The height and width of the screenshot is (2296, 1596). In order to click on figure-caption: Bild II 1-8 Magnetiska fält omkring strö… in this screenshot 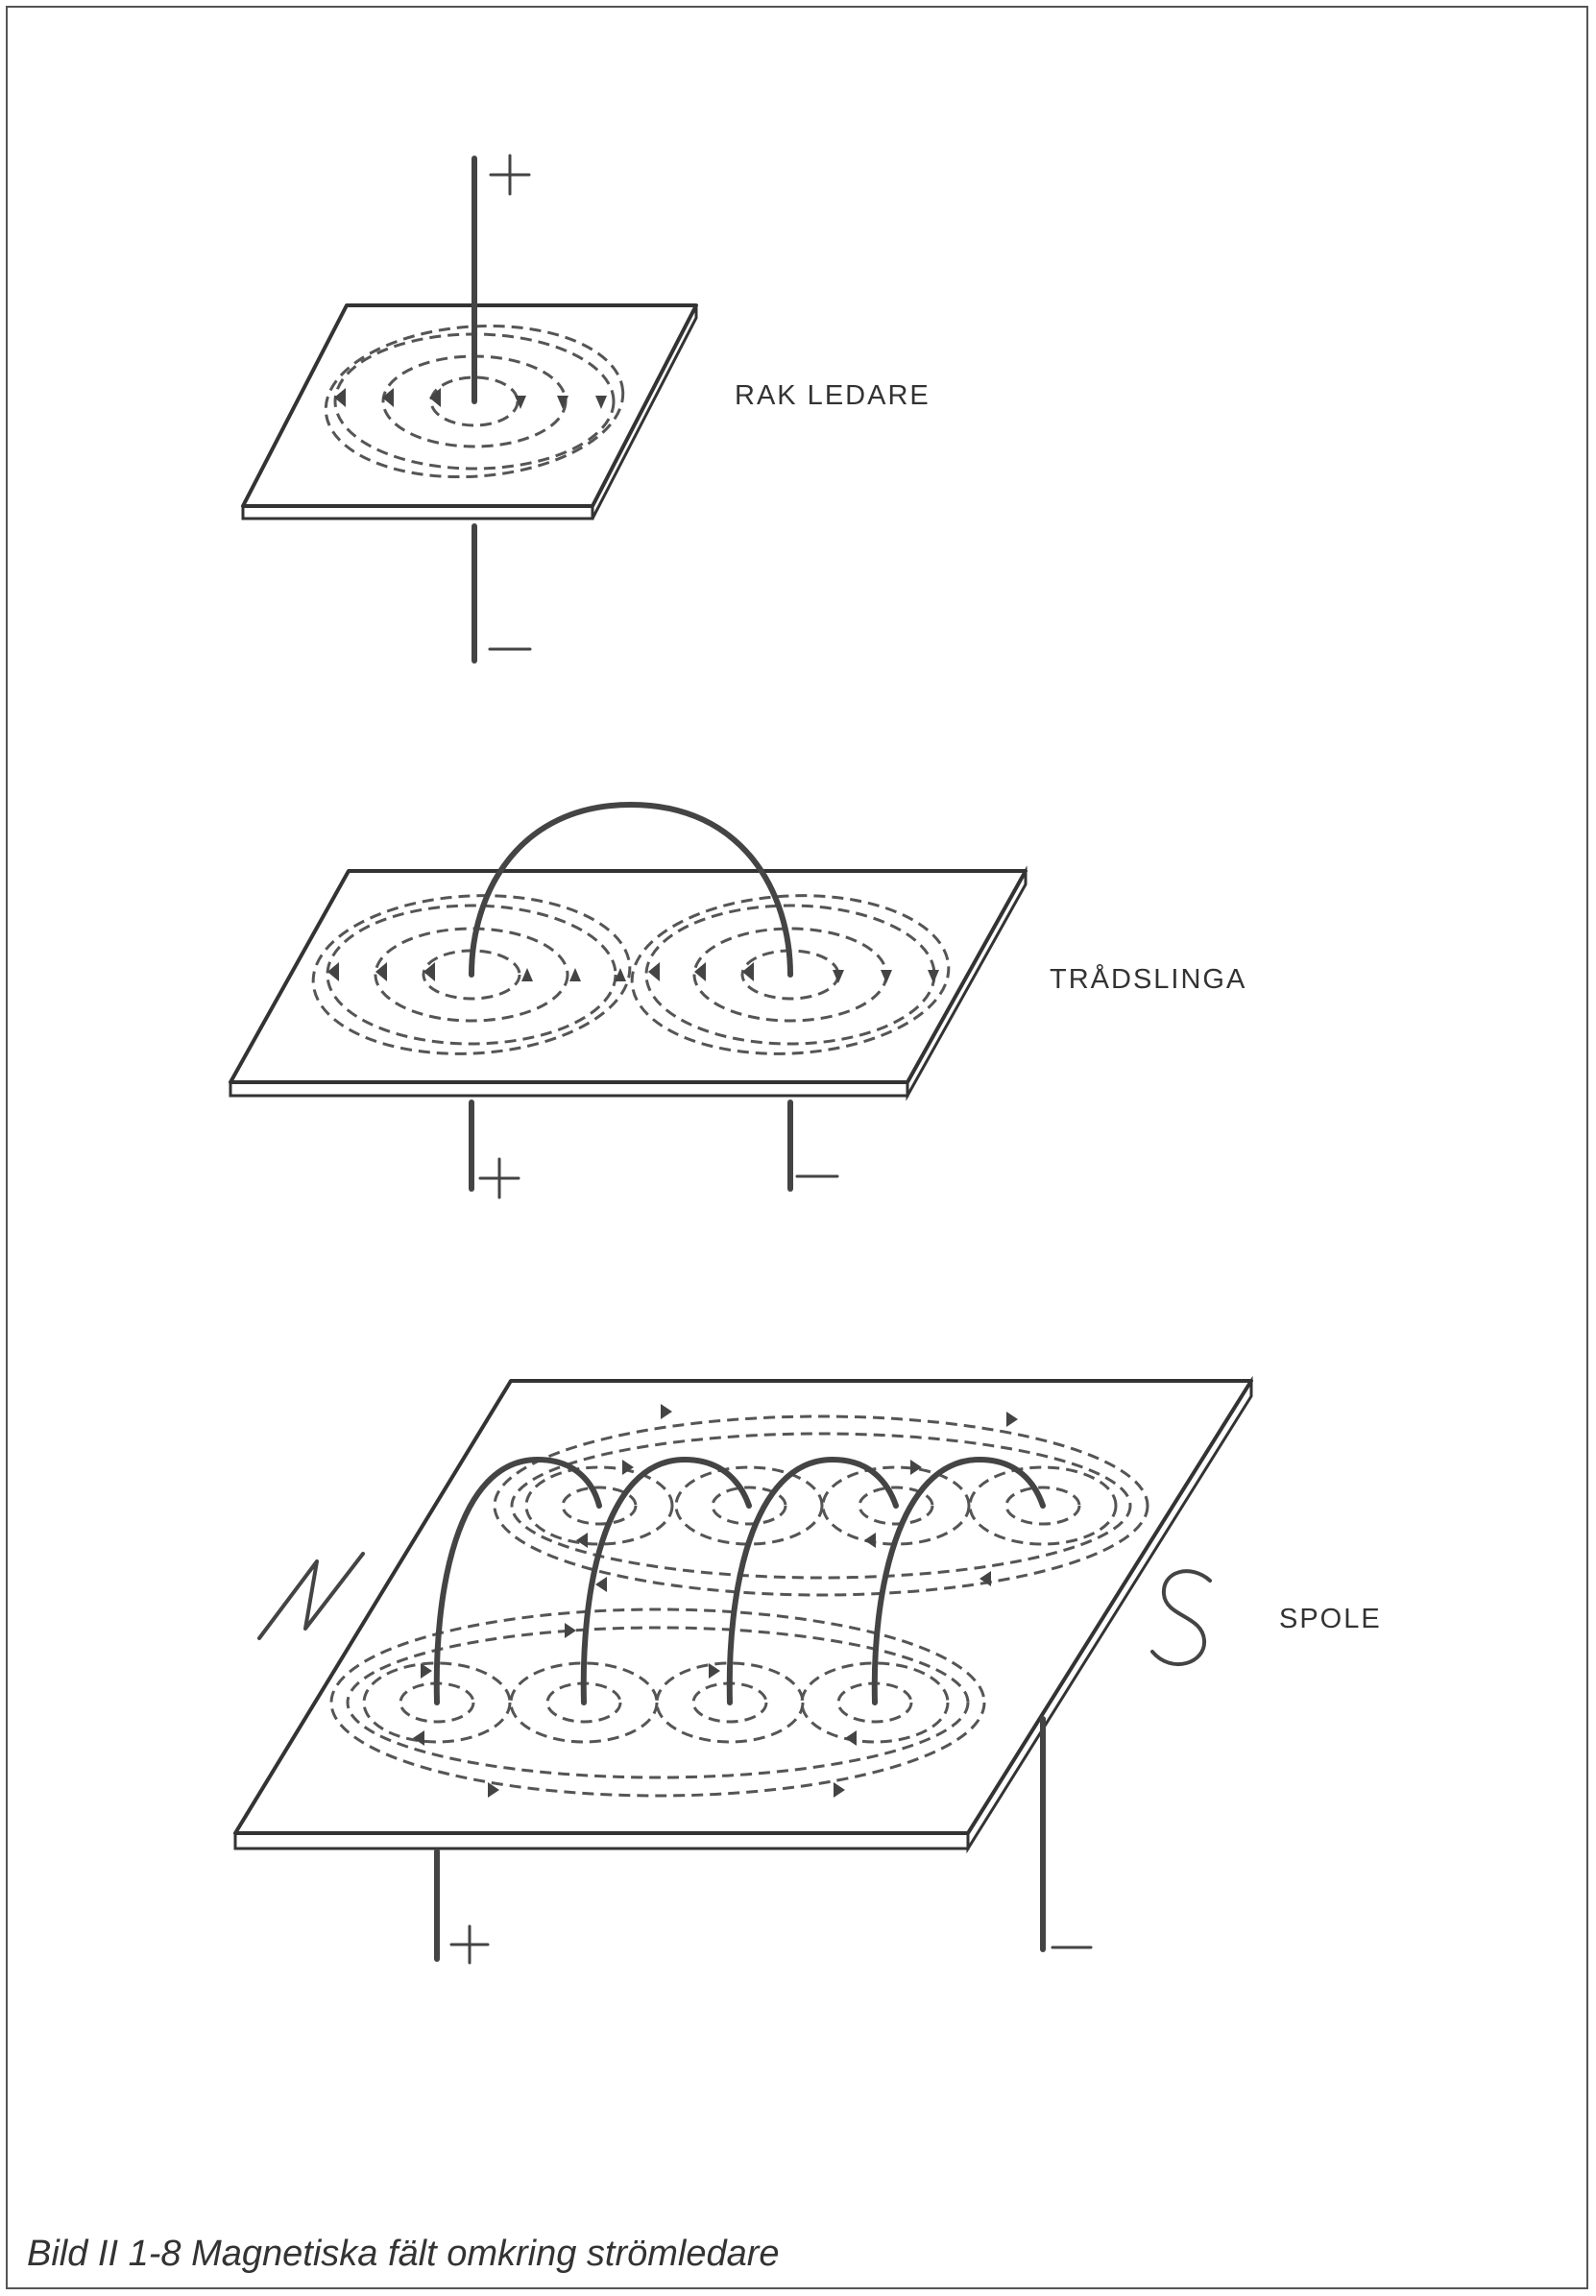, I will do `click(403, 2254)`.